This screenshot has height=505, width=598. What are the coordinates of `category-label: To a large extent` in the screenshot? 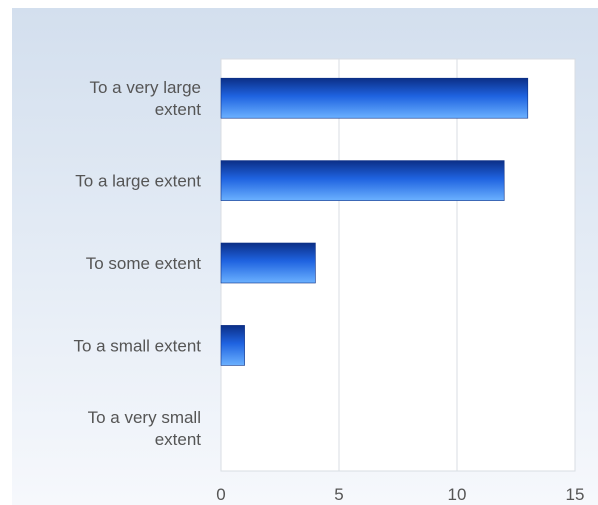 It's located at (138, 181).